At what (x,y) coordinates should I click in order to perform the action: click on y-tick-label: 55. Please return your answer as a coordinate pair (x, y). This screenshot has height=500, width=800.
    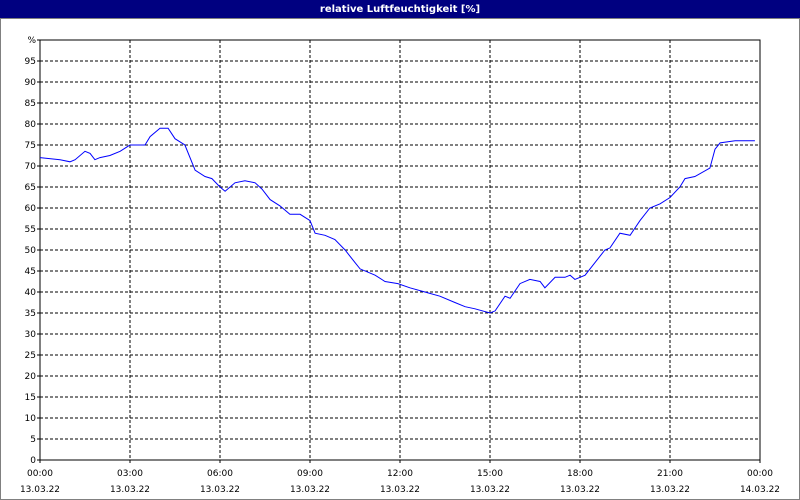
    Looking at the image, I should click on (30, 230).